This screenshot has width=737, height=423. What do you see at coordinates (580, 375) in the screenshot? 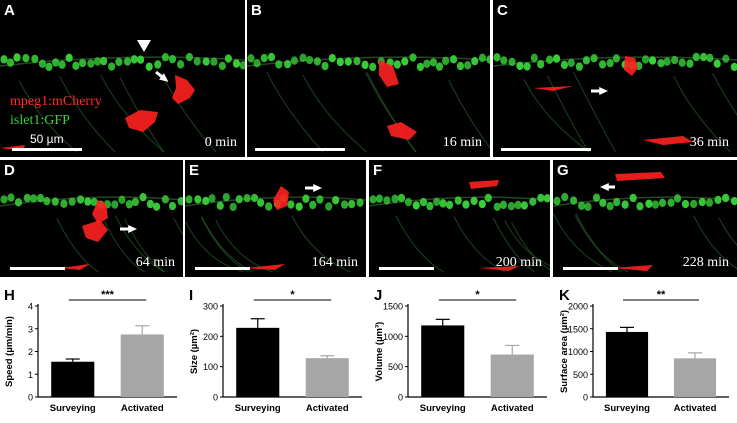
I see `y-tick-label: 500` at bounding box center [580, 375].